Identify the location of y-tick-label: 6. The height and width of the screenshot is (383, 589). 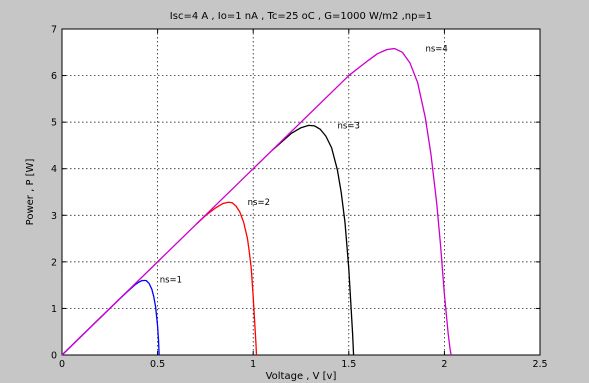
(54, 76).